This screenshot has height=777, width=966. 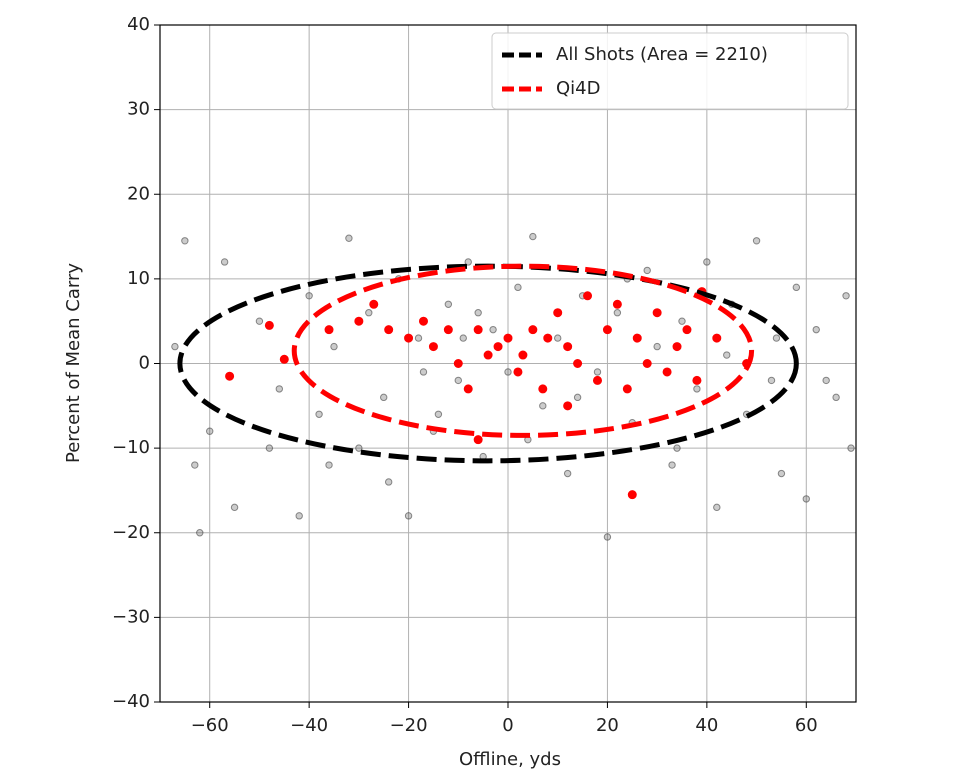 I want to click on x-tick-label: 0, so click(x=507, y=725).